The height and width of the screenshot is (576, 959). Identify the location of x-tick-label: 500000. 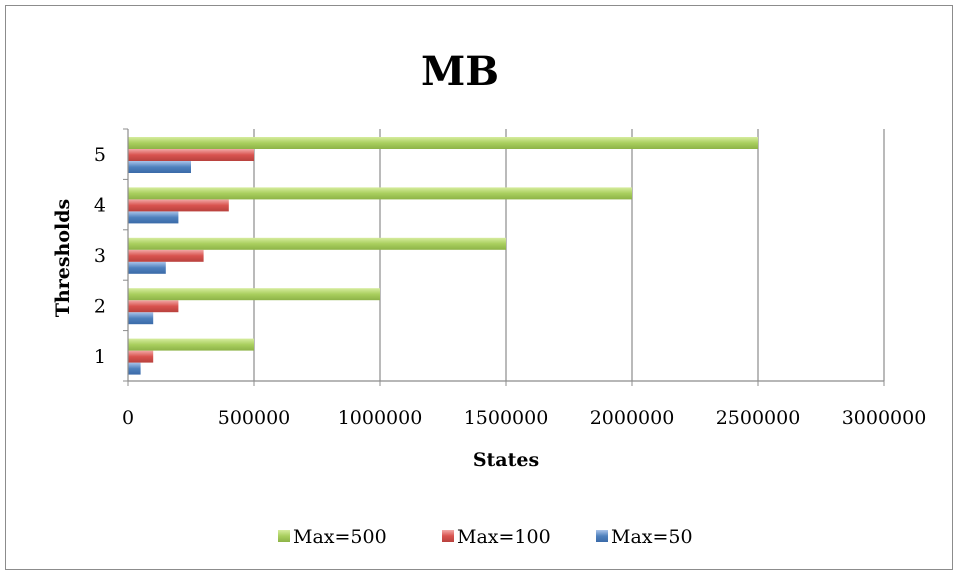
(254, 418).